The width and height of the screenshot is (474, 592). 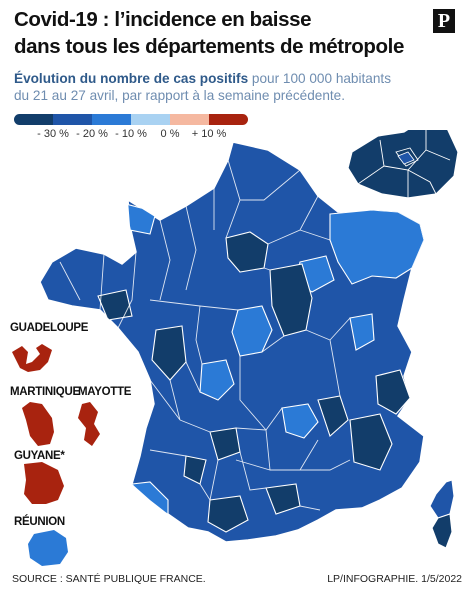 What do you see at coordinates (39, 522) in the screenshot?
I see `reunion-label: RÉUNION` at bounding box center [39, 522].